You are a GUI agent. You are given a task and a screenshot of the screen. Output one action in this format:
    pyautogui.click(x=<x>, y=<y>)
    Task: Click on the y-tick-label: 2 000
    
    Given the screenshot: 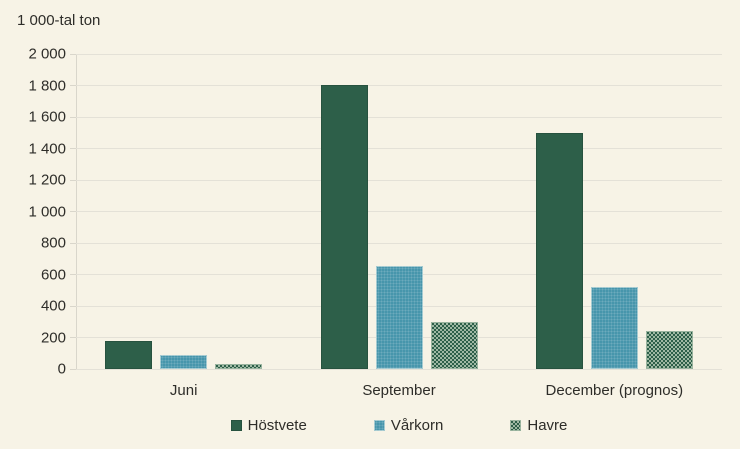 What is the action you would take?
    pyautogui.click(x=47, y=54)
    